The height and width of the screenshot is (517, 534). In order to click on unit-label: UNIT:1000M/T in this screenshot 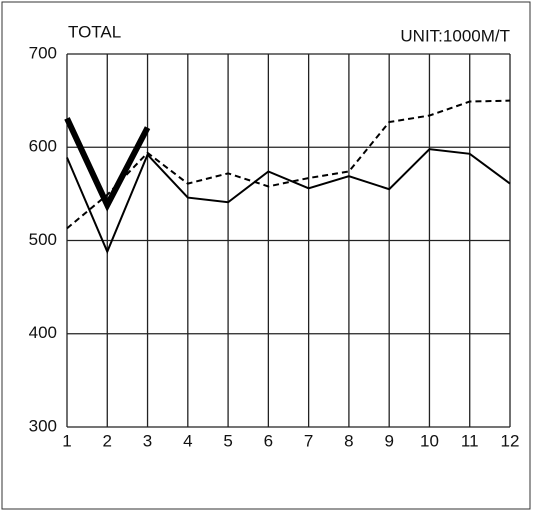, I will do `click(455, 35)`.